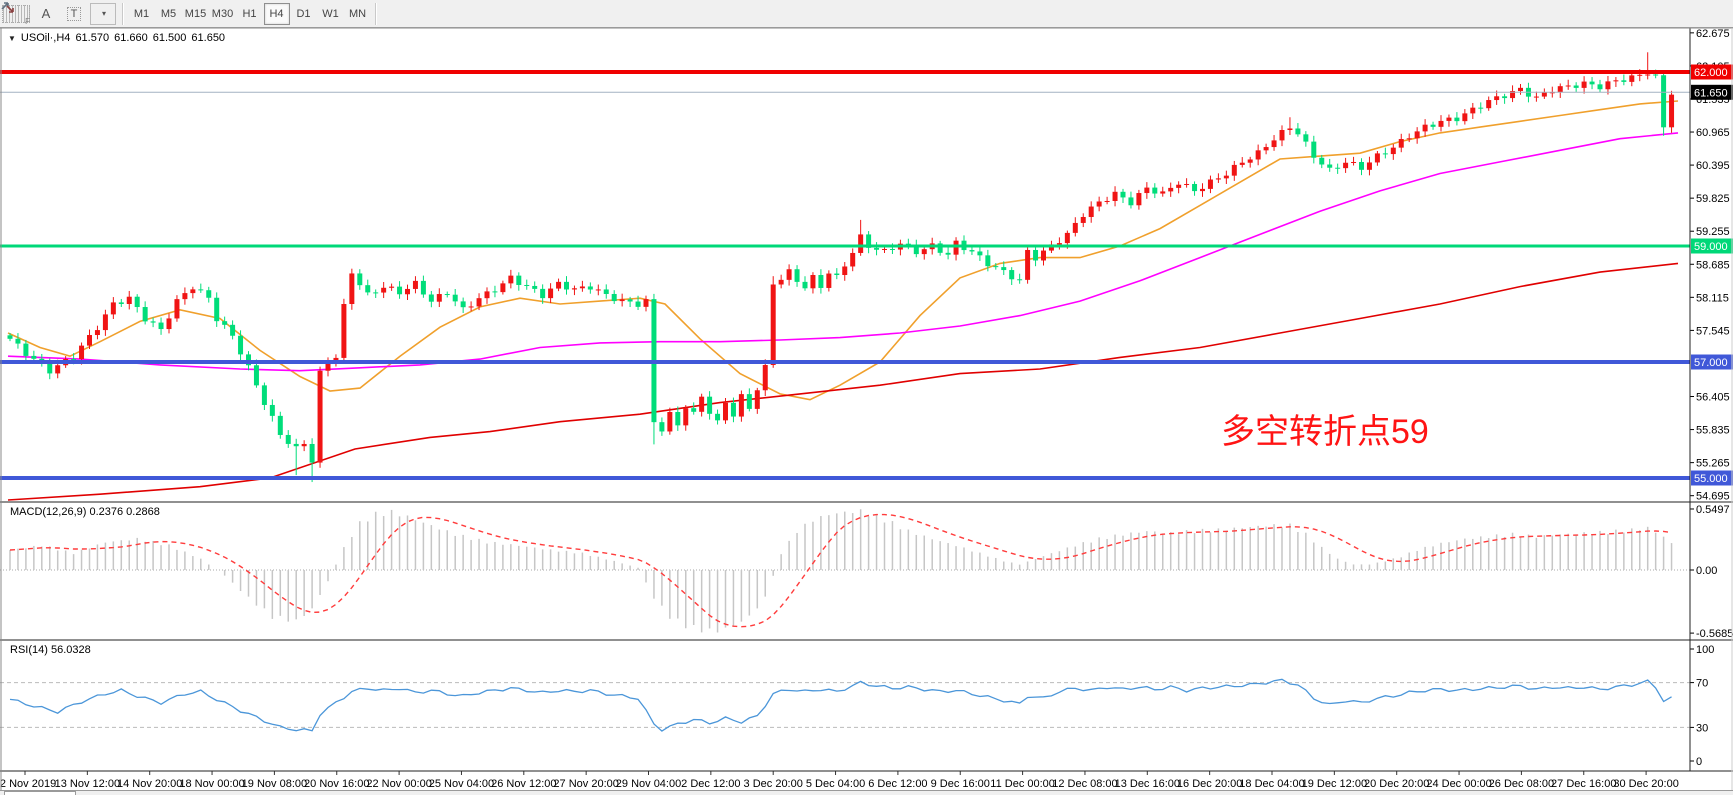 This screenshot has height=795, width=1733. Describe the element at coordinates (1699, 762) in the screenshot. I see `svg-text: 0` at that location.